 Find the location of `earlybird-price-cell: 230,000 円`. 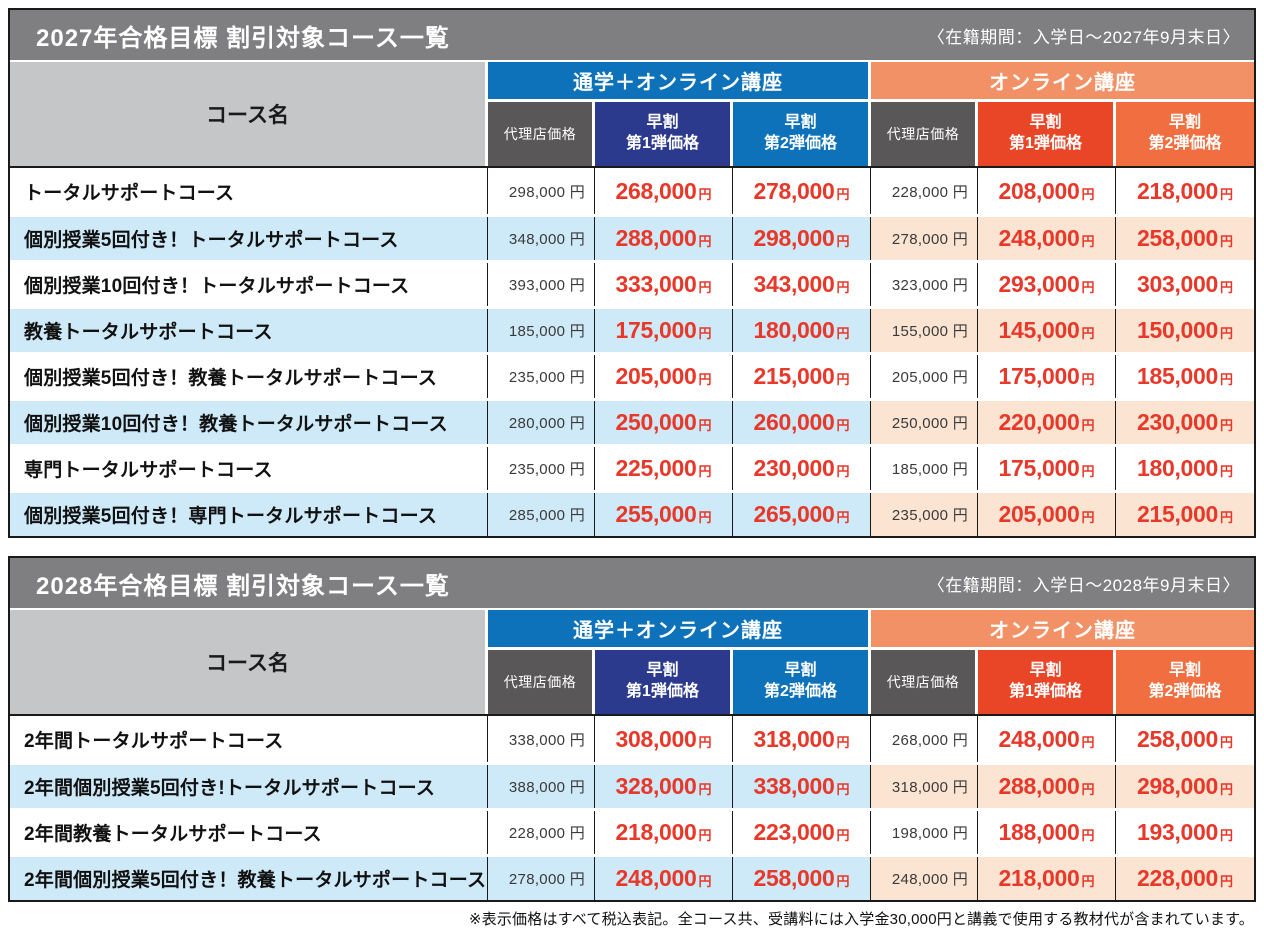

earlybird-price-cell: 230,000 円 is located at coordinates (1185, 422).